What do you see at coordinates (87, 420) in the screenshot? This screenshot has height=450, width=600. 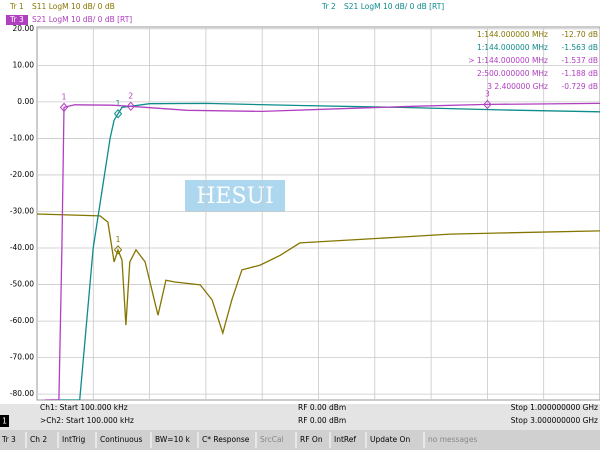 I see `channel-start: >Ch2: Start 100.000 kHz` at bounding box center [87, 420].